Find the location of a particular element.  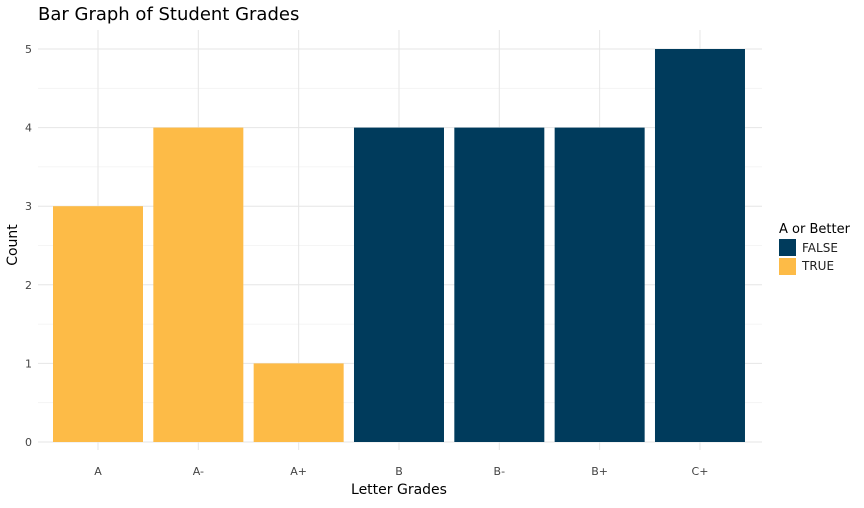

chart-title: Bar Graph of Student Grades is located at coordinates (168, 14).